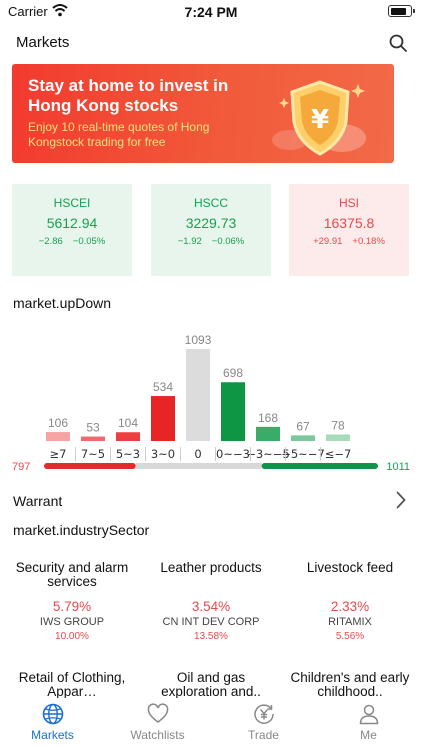 Image resolution: width=422 pixels, height=750 pixels. I want to click on updown-bar-value: 534, so click(163, 387).